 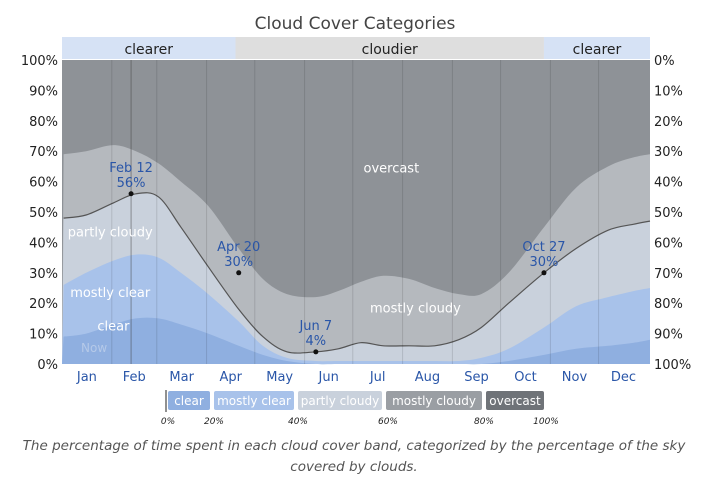 I want to click on y-left-tick-label: 40%, so click(x=43, y=243).